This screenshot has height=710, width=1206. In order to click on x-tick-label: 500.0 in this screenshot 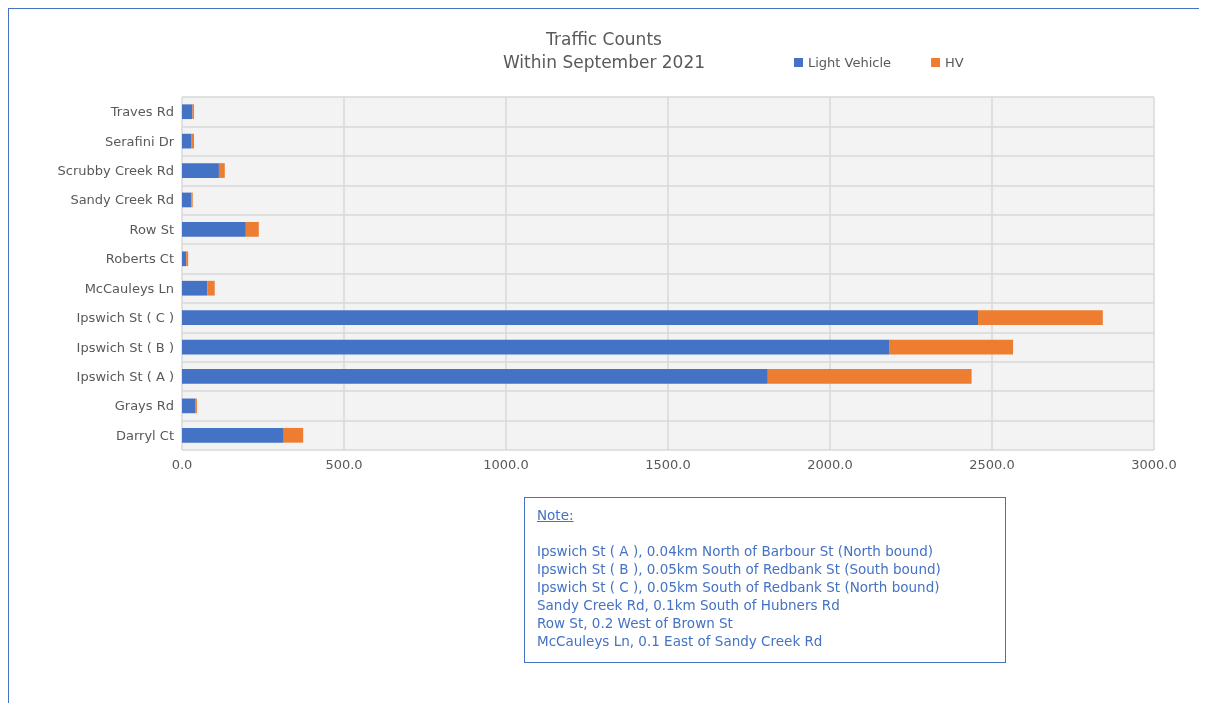, I will do `click(344, 464)`.